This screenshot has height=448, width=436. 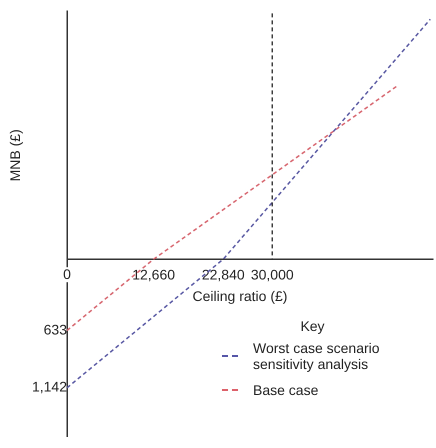 I want to click on y-tick-label: 633, so click(x=56, y=329).